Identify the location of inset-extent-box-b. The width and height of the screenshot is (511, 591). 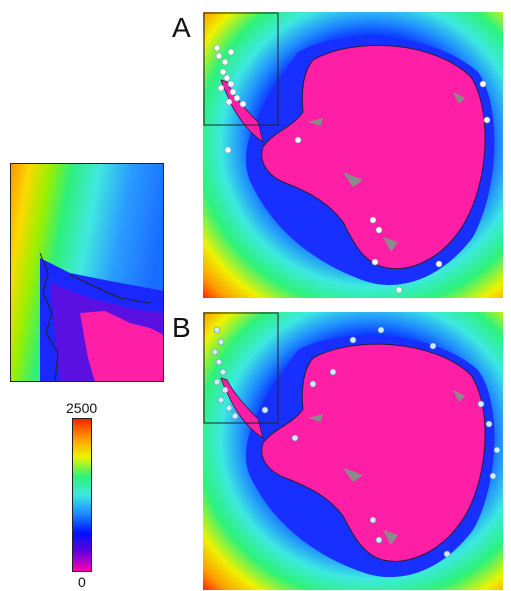
(241, 368).